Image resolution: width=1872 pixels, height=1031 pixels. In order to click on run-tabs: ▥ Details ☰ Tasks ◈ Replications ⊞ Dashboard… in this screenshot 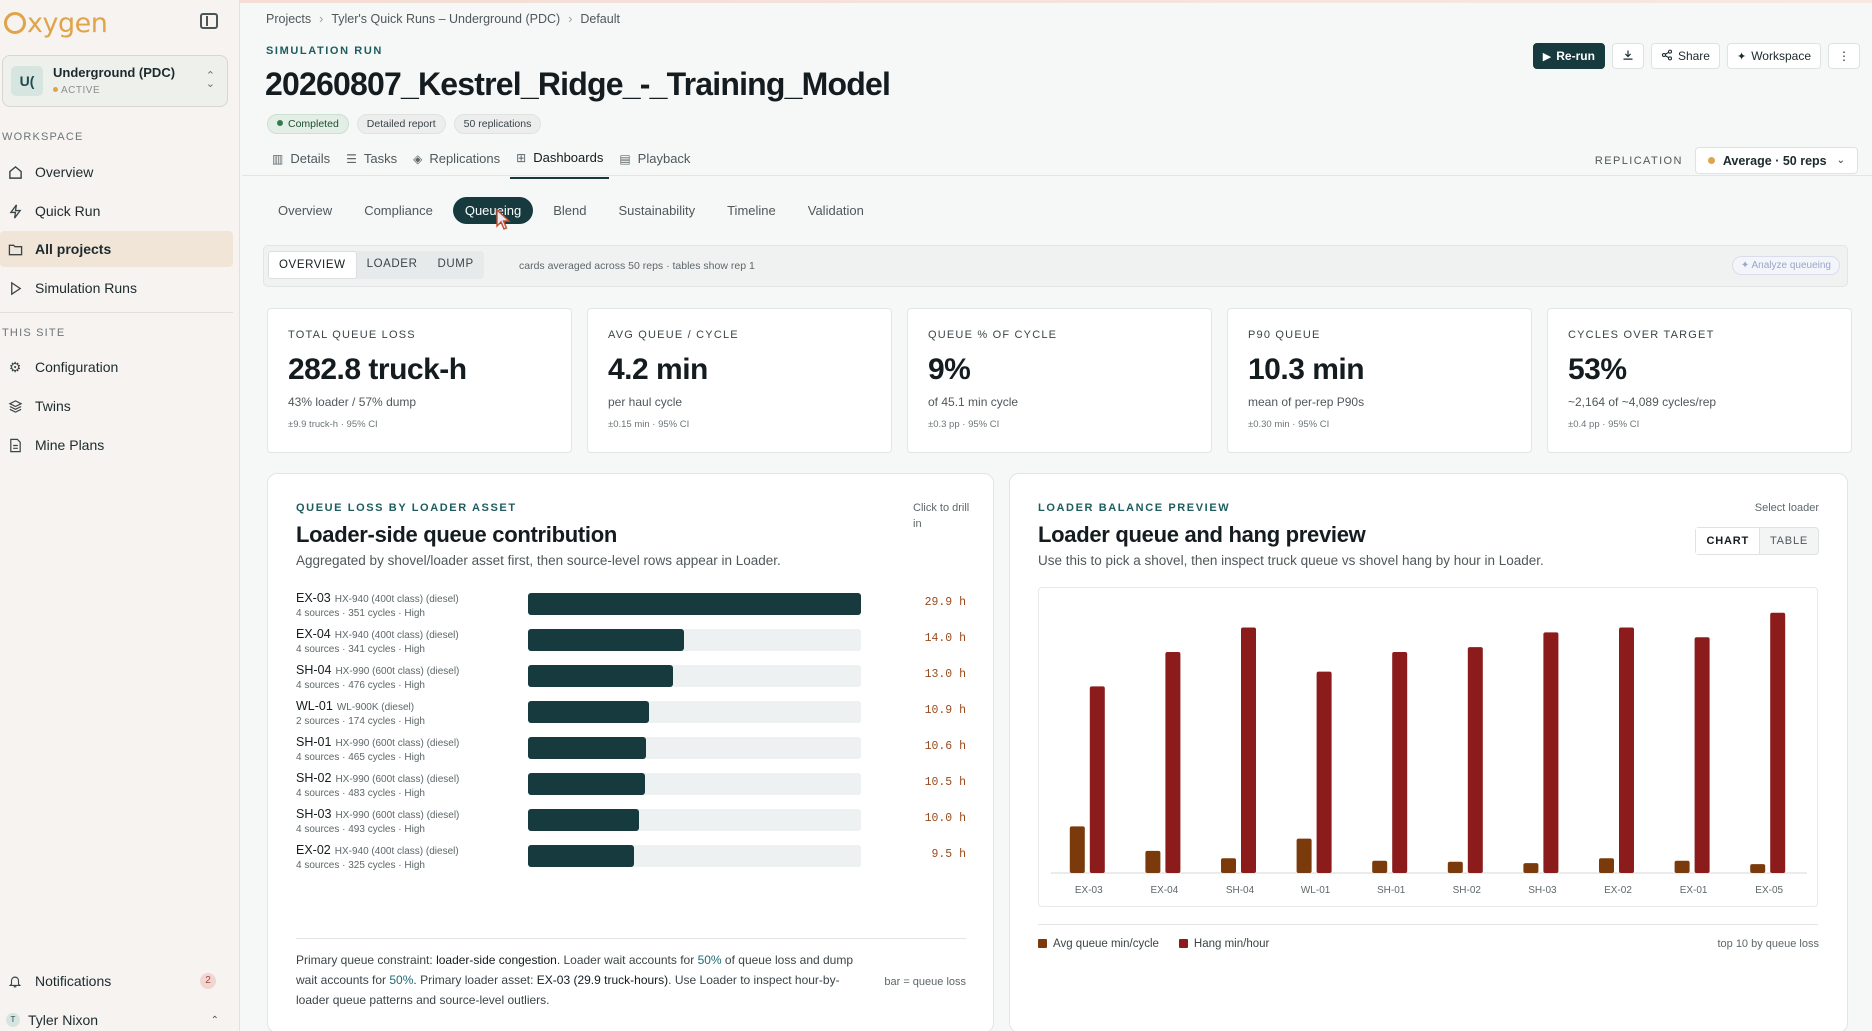, I will do `click(481, 163)`.